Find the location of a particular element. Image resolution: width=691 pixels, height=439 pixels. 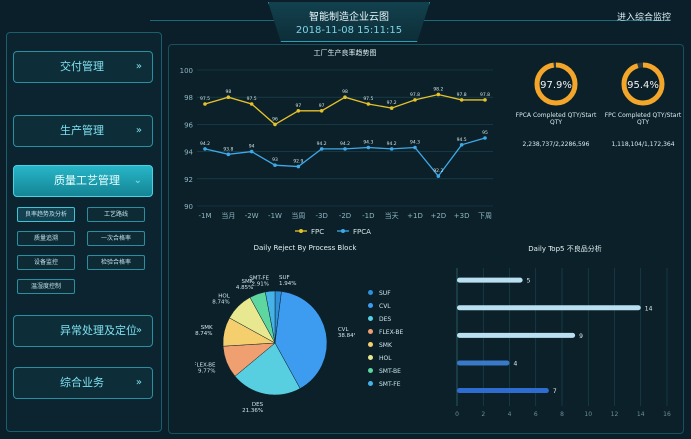

pie-label-name: DES is located at coordinates (258, 405).